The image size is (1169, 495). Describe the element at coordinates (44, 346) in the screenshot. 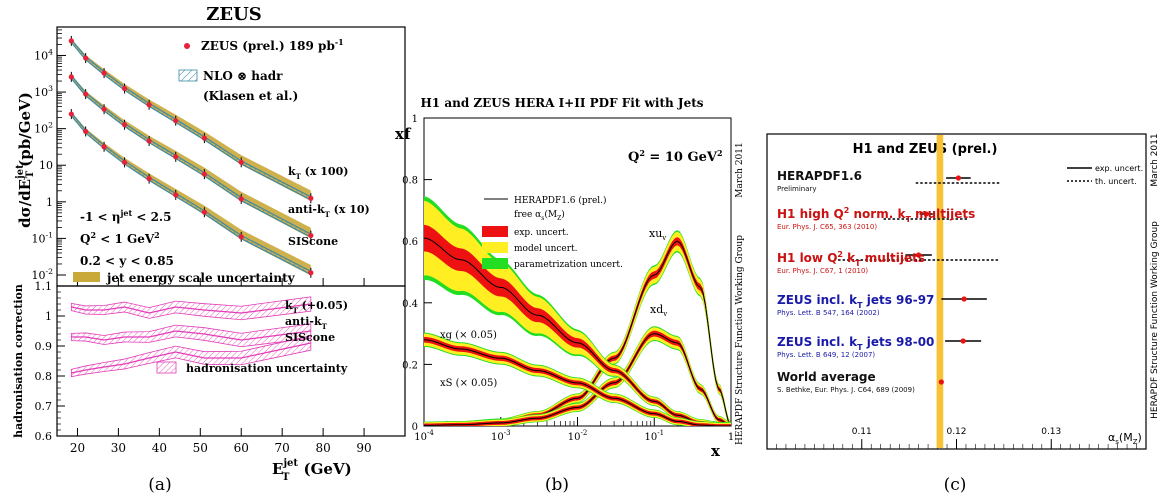

I see `y-tick-label: 0.9` at that location.